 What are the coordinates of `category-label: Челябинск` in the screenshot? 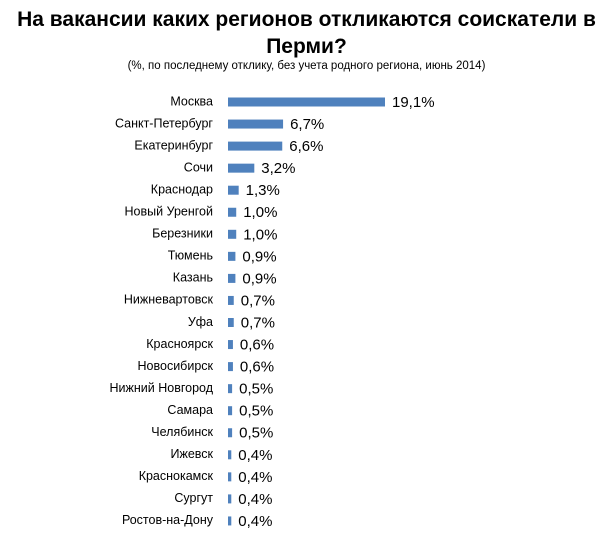 It's located at (182, 432).